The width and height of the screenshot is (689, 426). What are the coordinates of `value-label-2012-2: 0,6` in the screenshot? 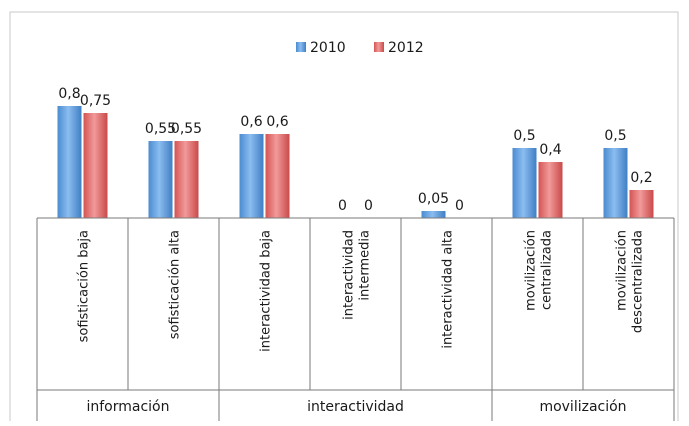 It's located at (277, 122).